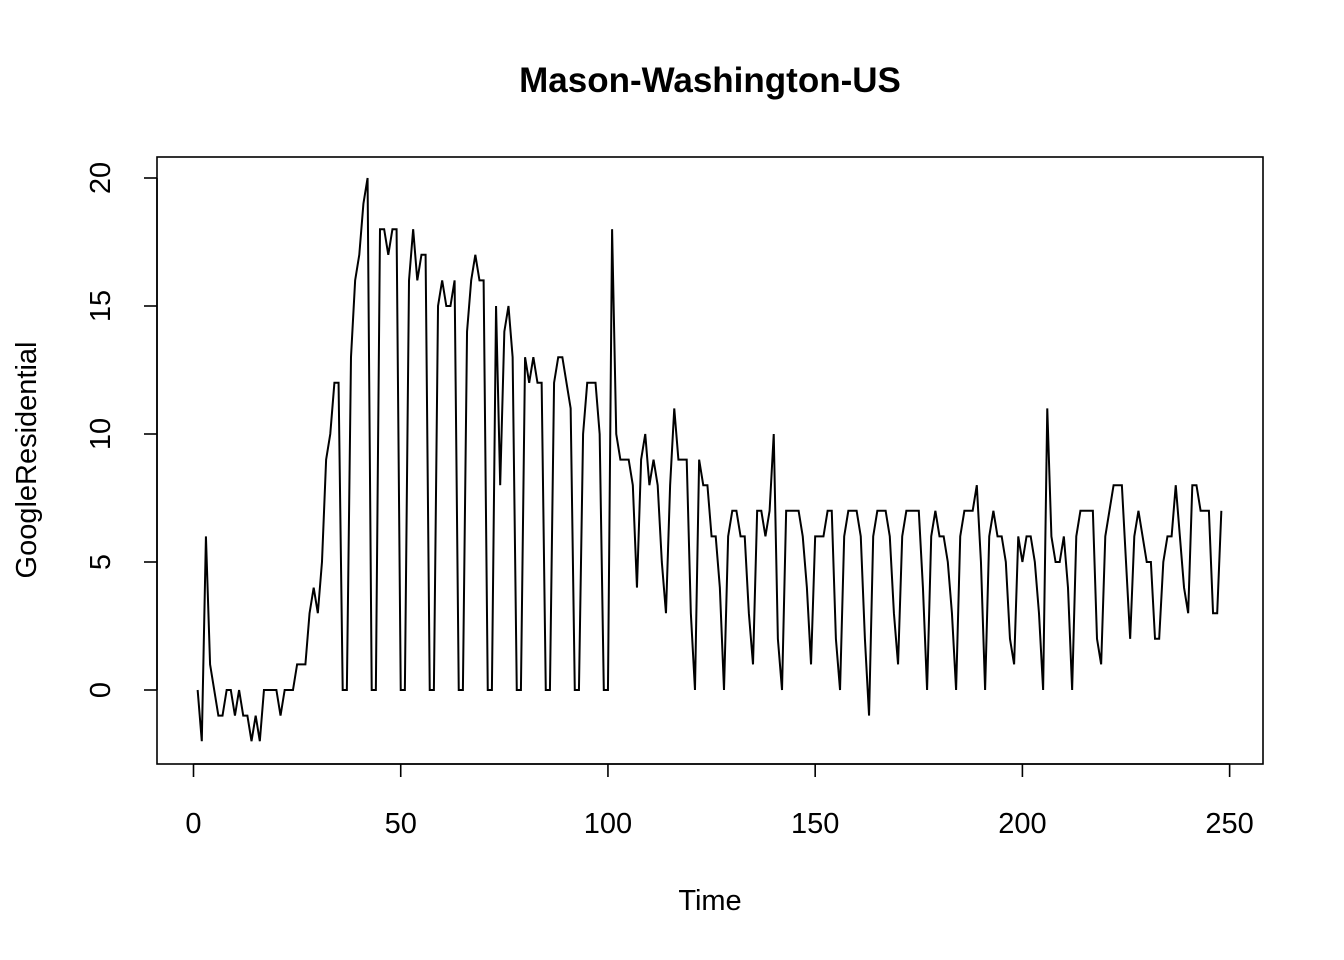 The height and width of the screenshot is (960, 1344). I want to click on x-tick-label: 50, so click(401, 824).